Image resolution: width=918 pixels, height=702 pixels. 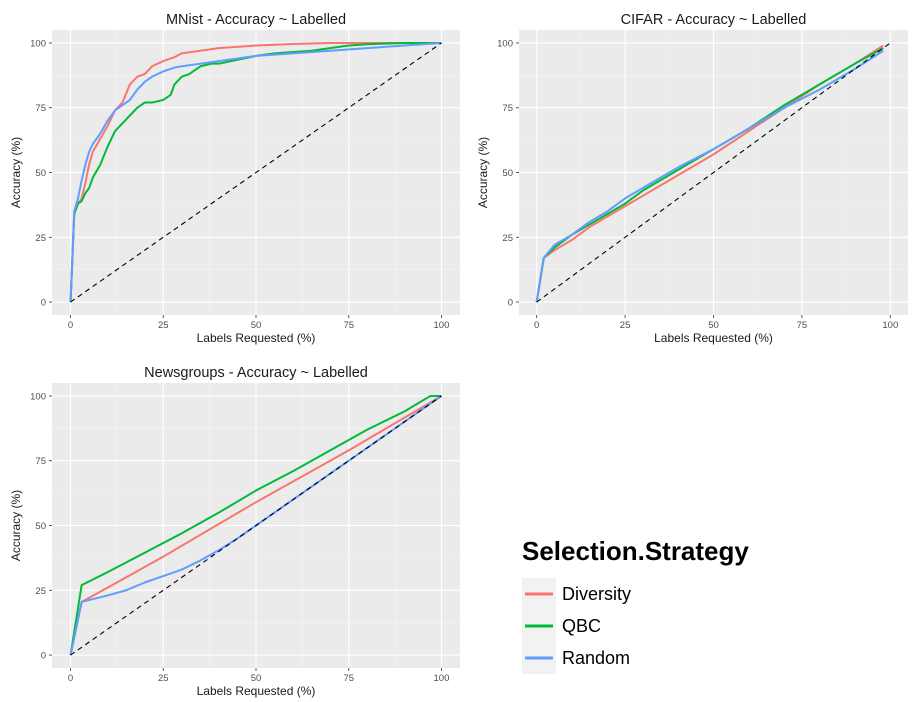 I want to click on chart-1-x-axis-title: Labels Requested (%), so click(x=713, y=338).